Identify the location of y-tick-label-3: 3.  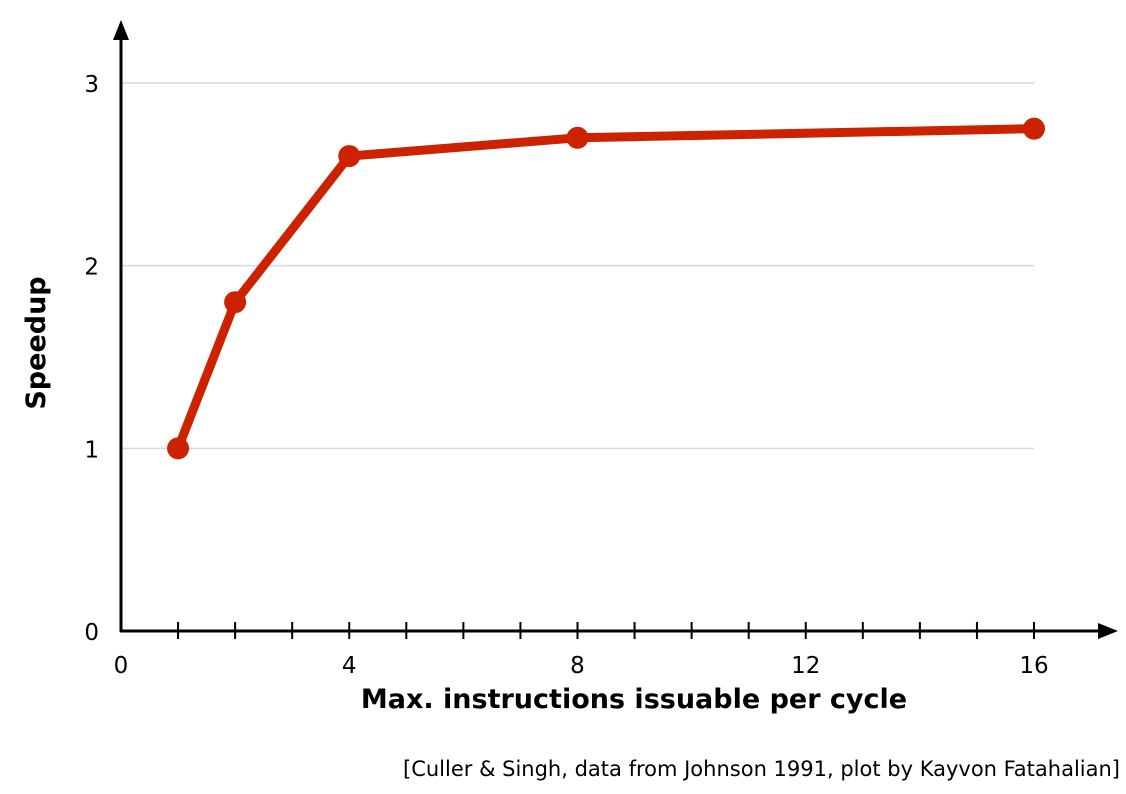
(91, 85).